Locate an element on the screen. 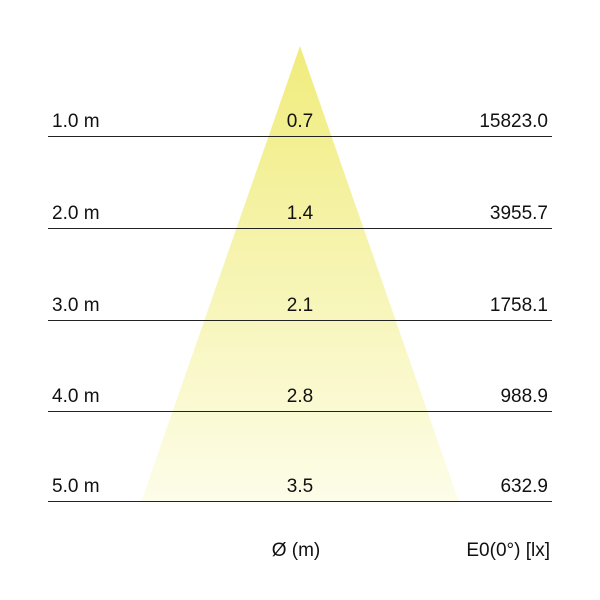 This screenshot has height=600, width=600. distance-label: 2.0 m is located at coordinates (76, 213).